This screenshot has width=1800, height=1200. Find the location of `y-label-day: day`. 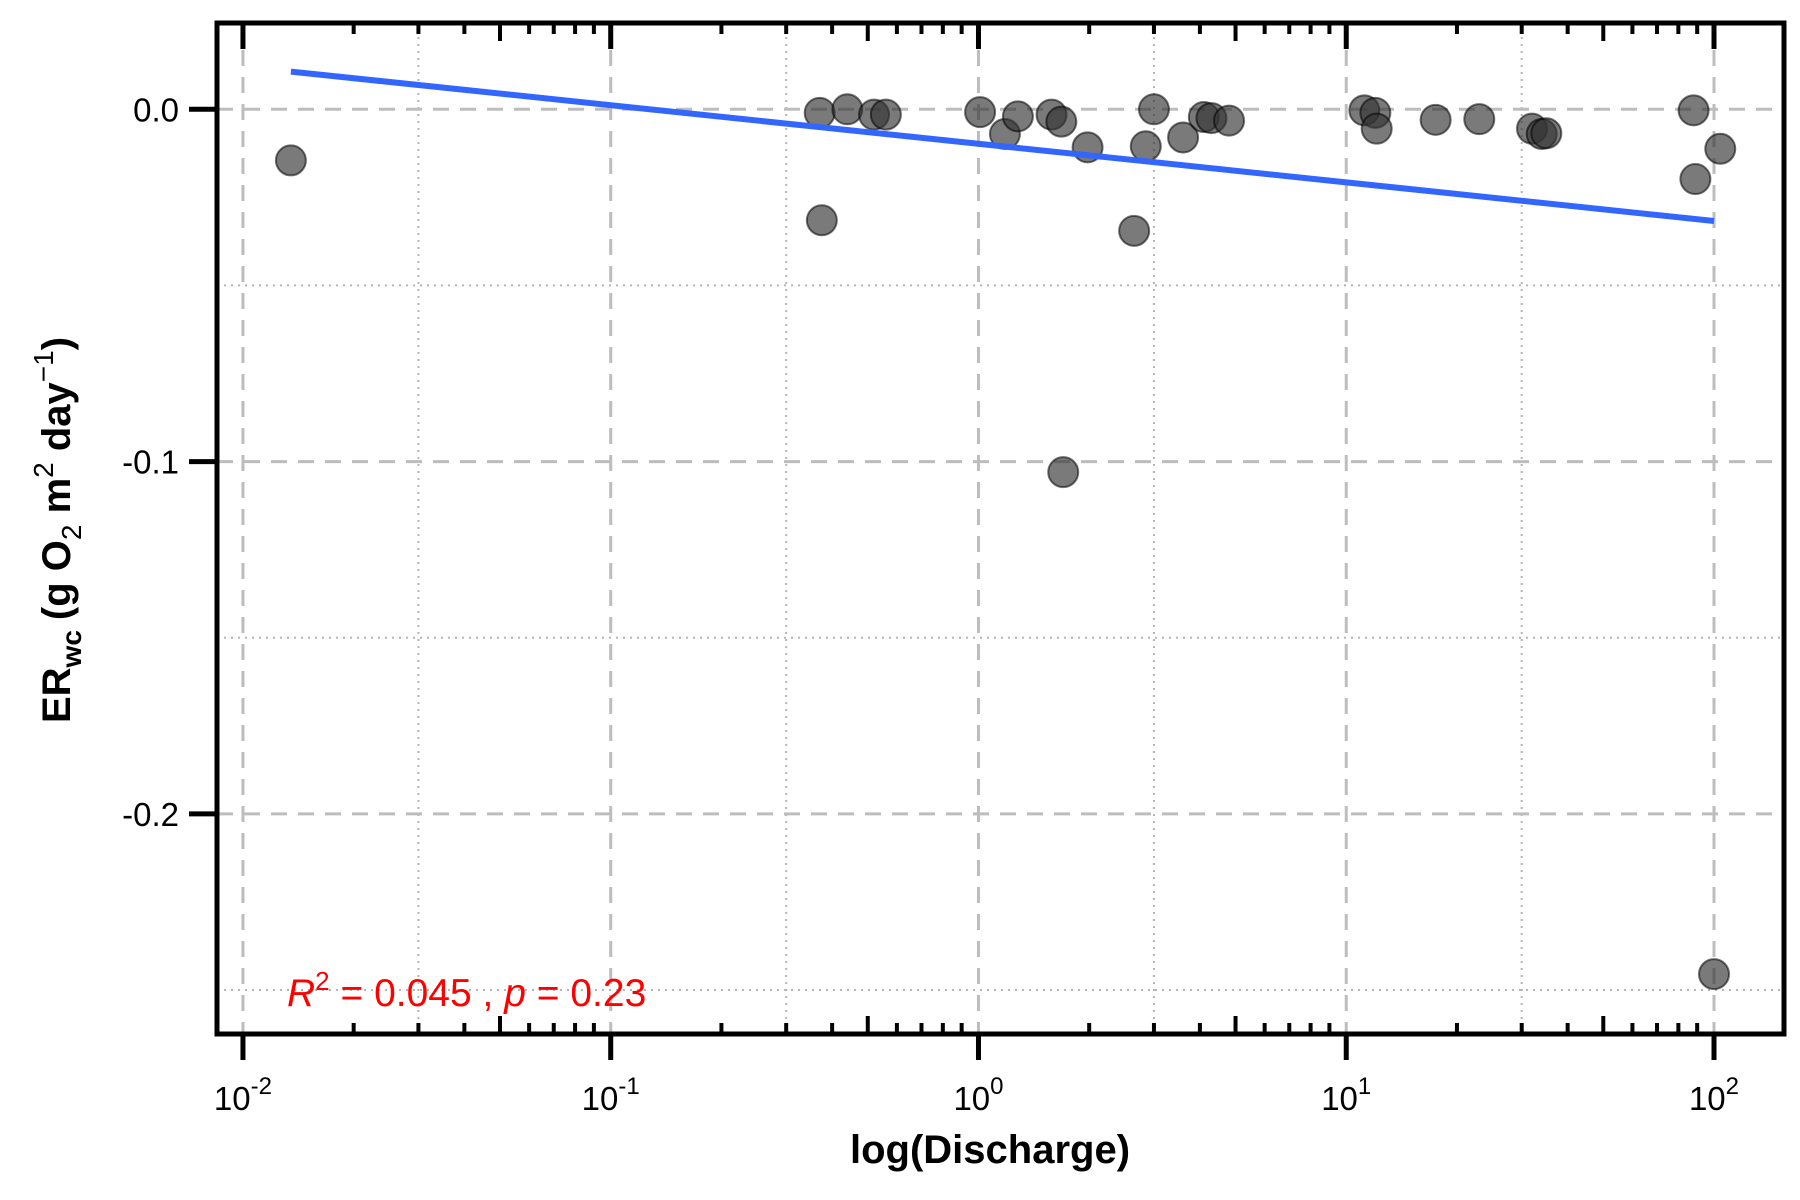

y-label-day: day is located at coordinates (57, 421).